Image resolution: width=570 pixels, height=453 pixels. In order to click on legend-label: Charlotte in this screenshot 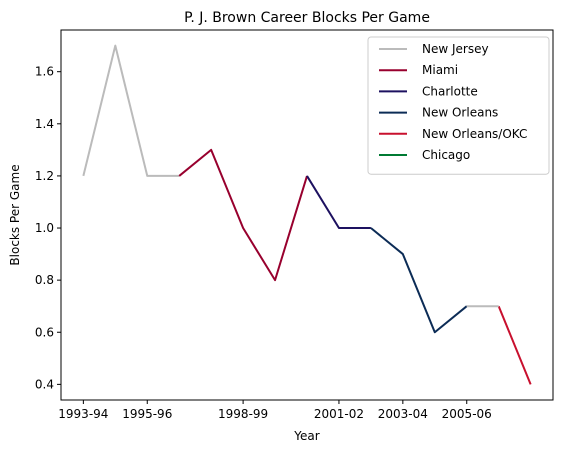, I will do `click(450, 91)`.